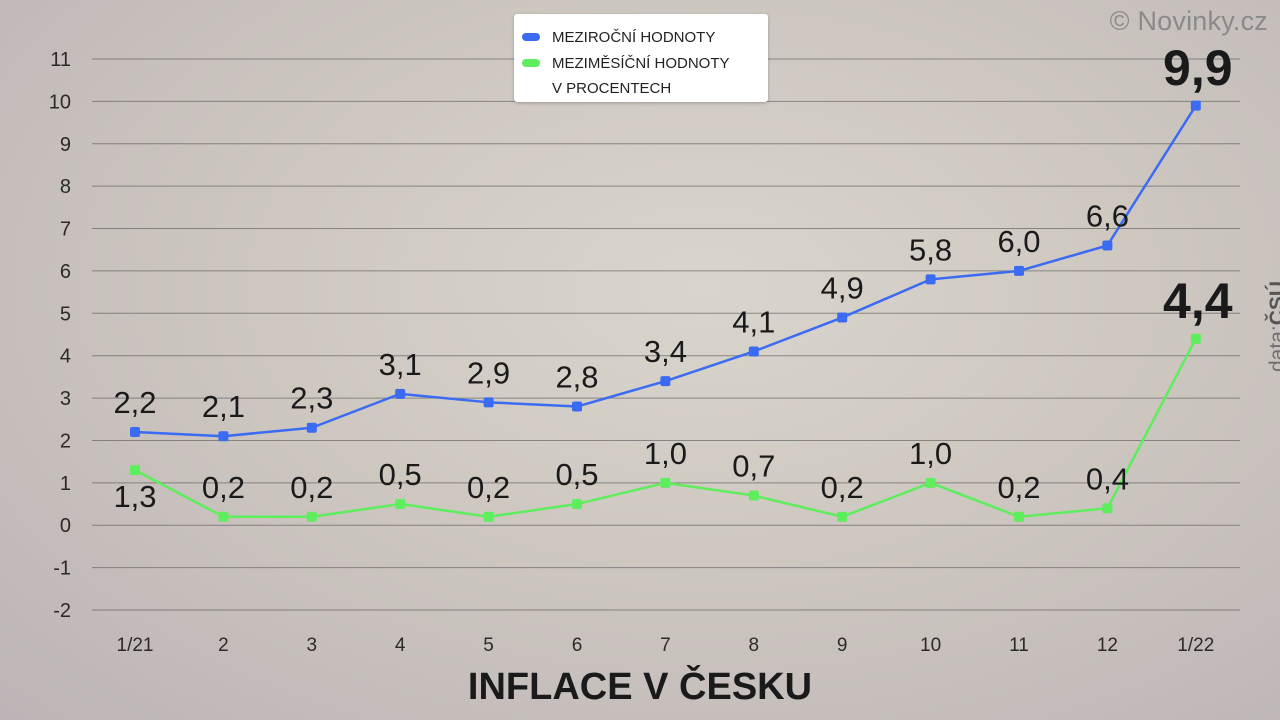  Describe the element at coordinates (1273, 303) in the screenshot. I see `data-source-name: ČSÚ` at that location.